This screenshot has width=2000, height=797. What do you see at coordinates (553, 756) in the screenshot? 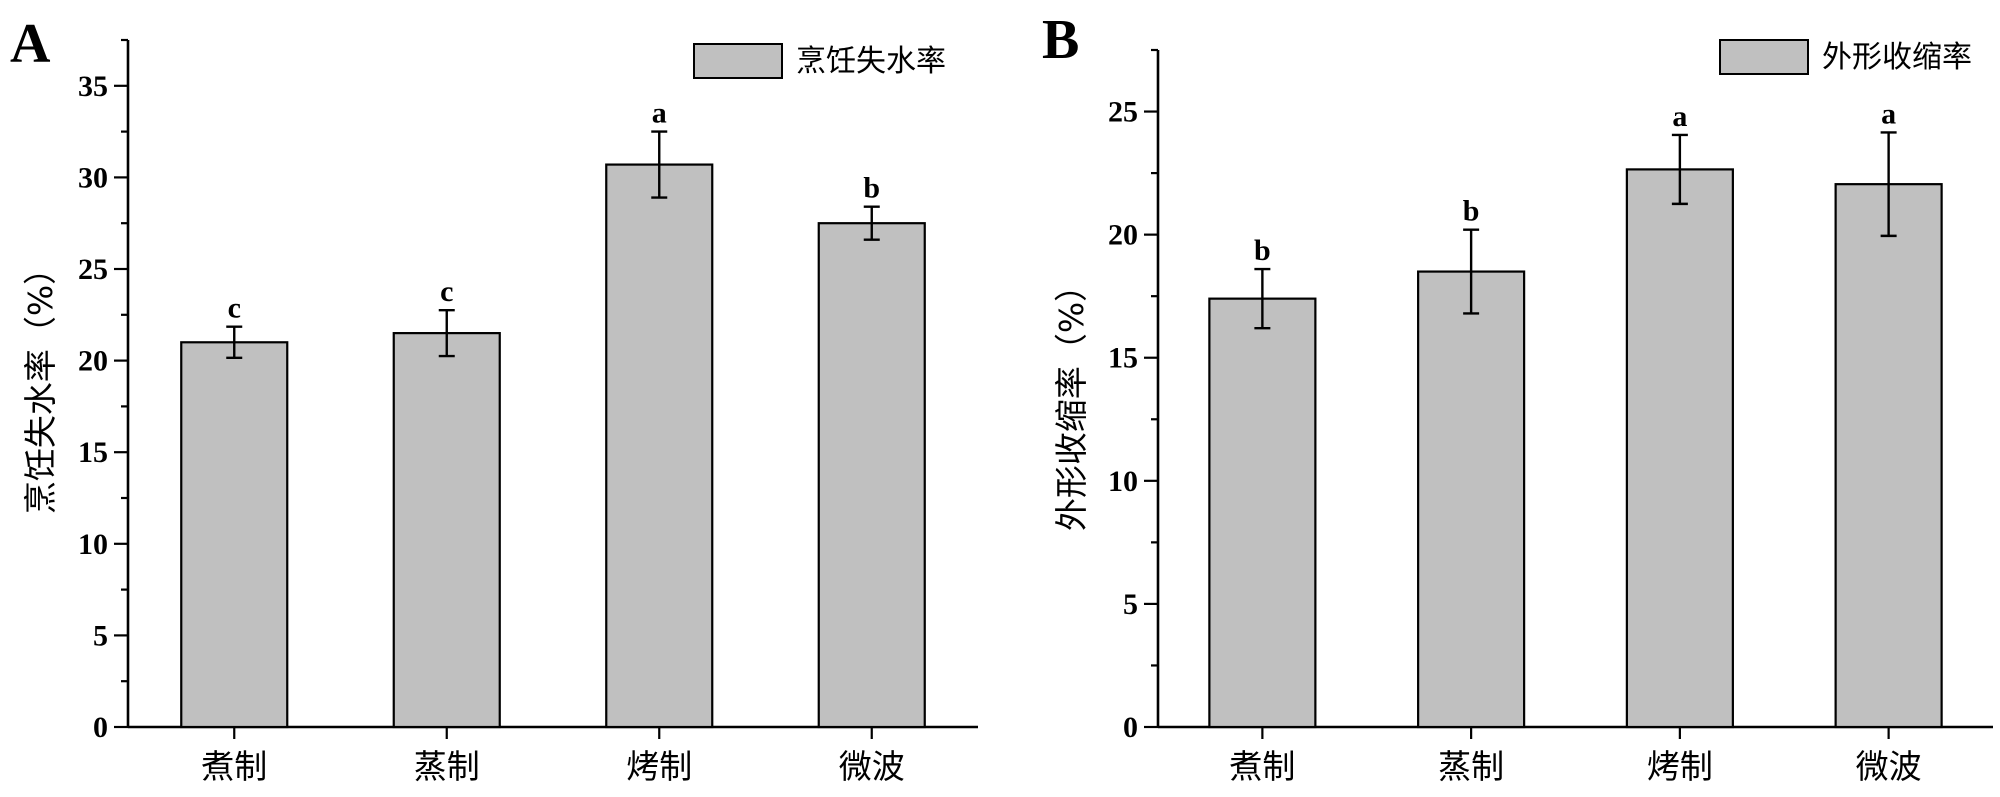
I see `panel-a-category-labels: 煮制 蒸制 烤制 微波` at bounding box center [553, 756].